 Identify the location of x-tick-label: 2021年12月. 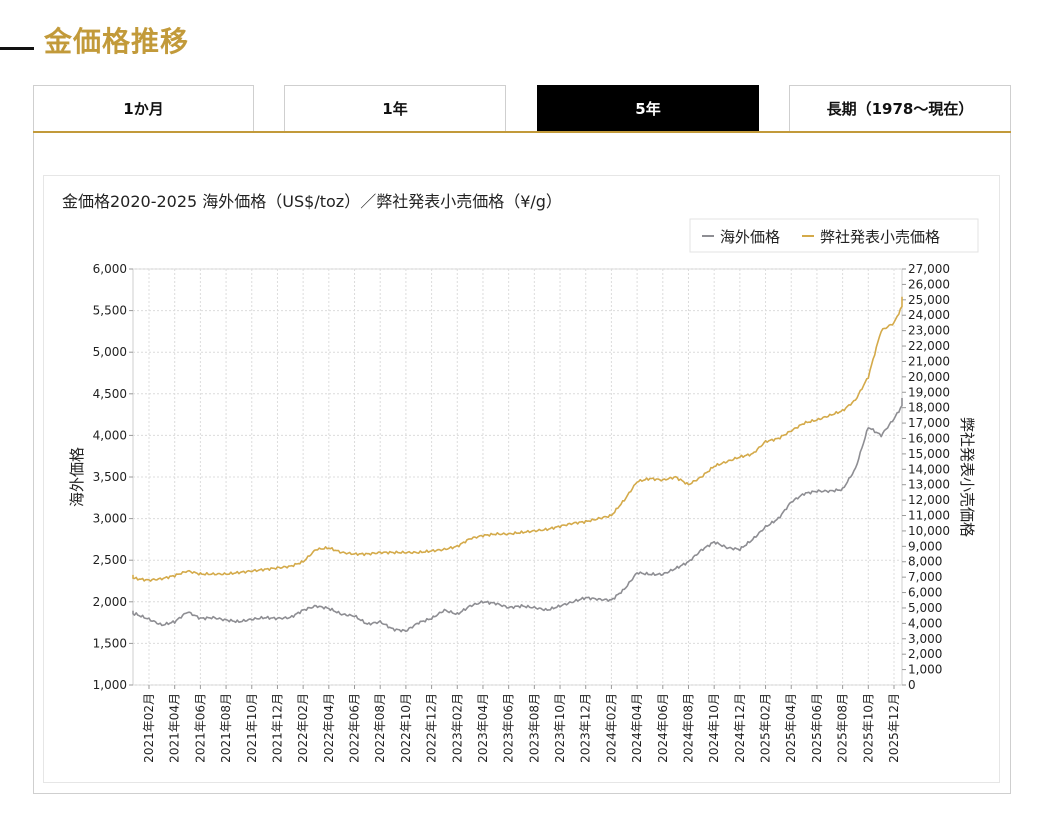
(277, 728).